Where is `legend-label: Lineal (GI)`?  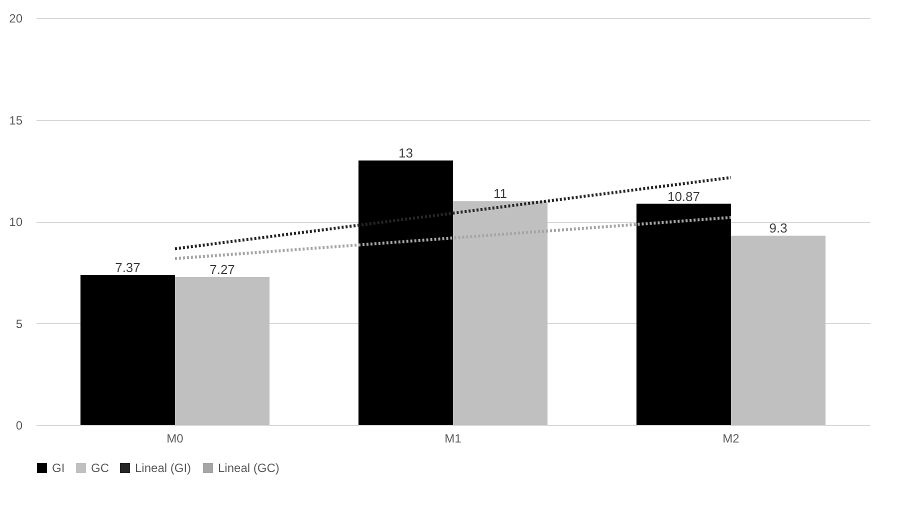 legend-label: Lineal (GI) is located at coordinates (163, 468).